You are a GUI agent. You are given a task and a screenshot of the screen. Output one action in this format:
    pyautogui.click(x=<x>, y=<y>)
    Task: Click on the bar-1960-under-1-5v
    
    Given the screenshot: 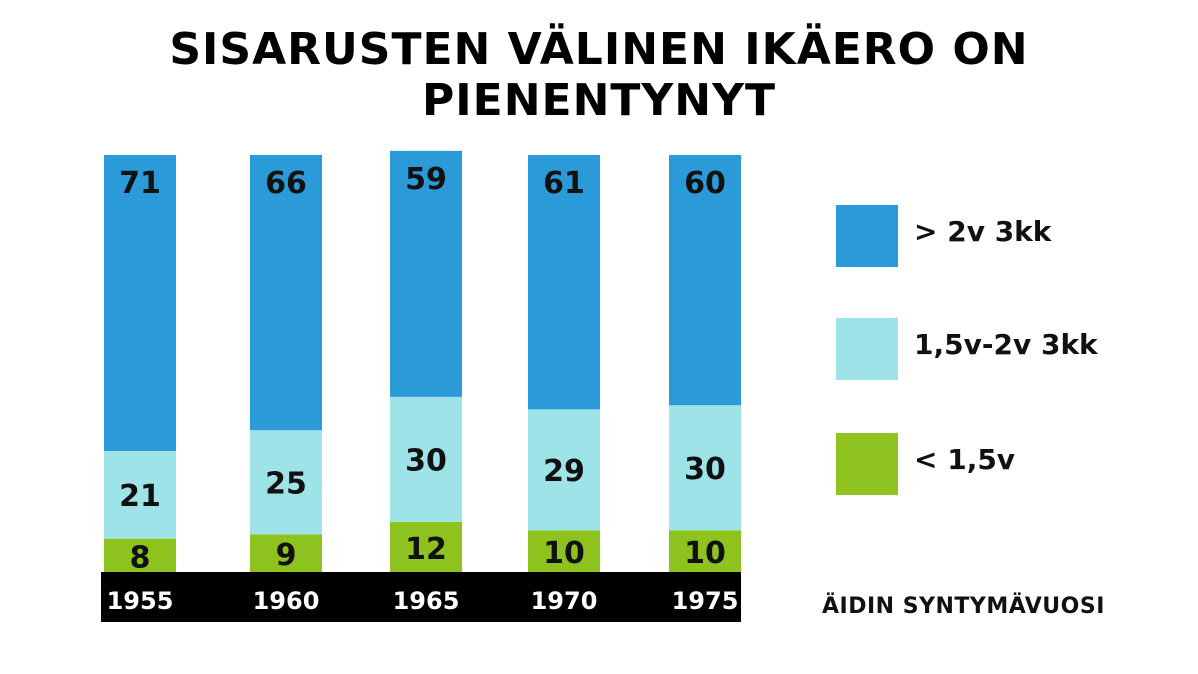 What is the action you would take?
    pyautogui.click(x=286, y=553)
    